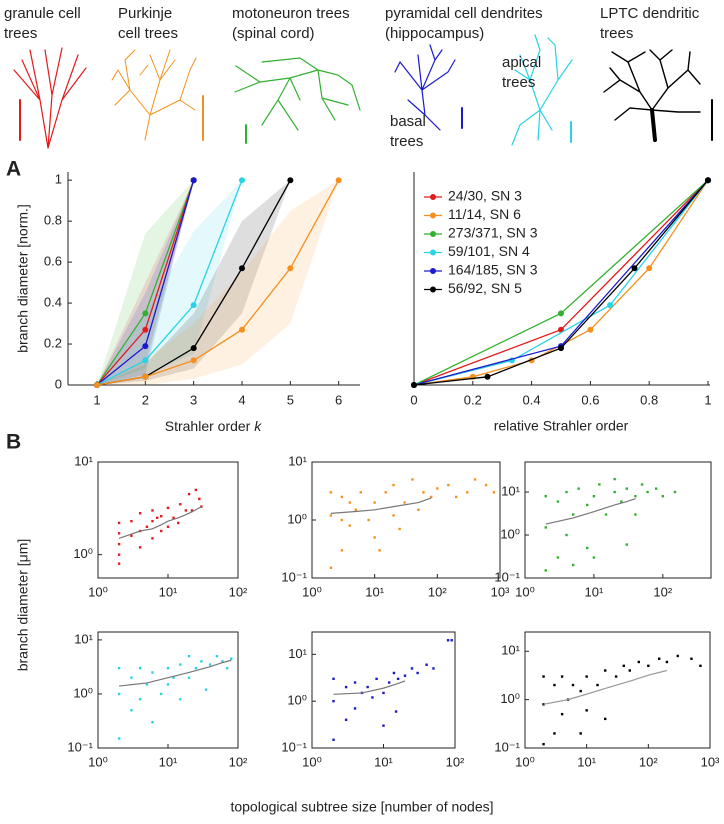 Image resolution: width=724 pixels, height=824 pixels. What do you see at coordinates (473, 399) in the screenshot?
I see `x-tick-label: 0.2` at bounding box center [473, 399].